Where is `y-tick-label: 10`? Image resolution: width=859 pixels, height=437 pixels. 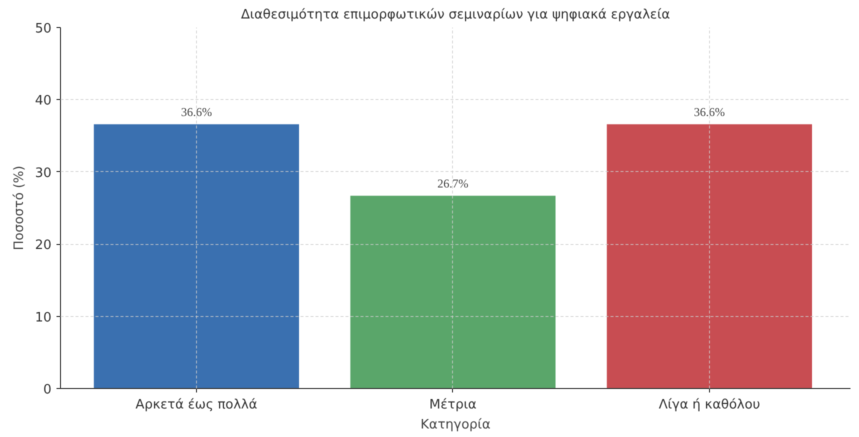
y-tick-label: 10 is located at coordinates (43, 318).